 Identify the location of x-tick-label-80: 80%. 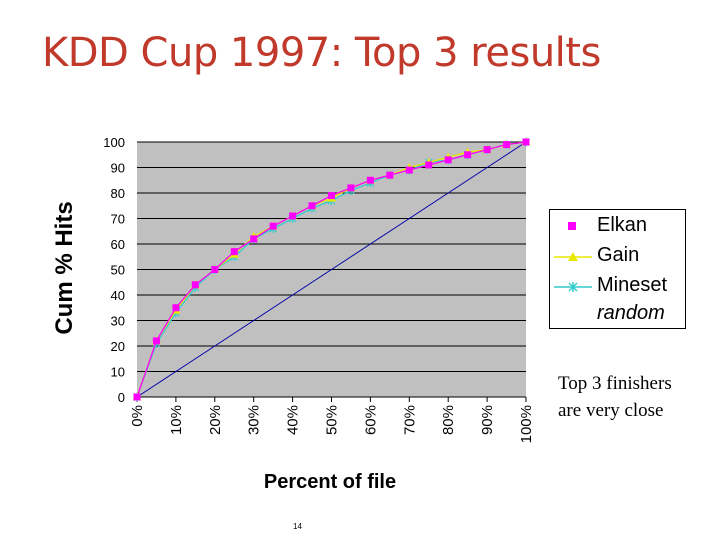
(448, 420).